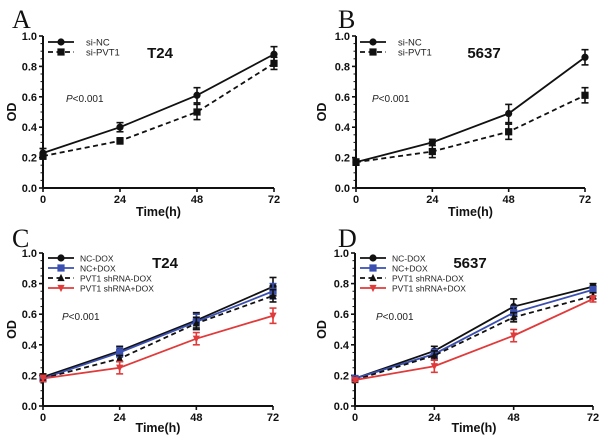 This screenshot has width=600, height=438. I want to click on p-value: <0.001, so click(398, 317).